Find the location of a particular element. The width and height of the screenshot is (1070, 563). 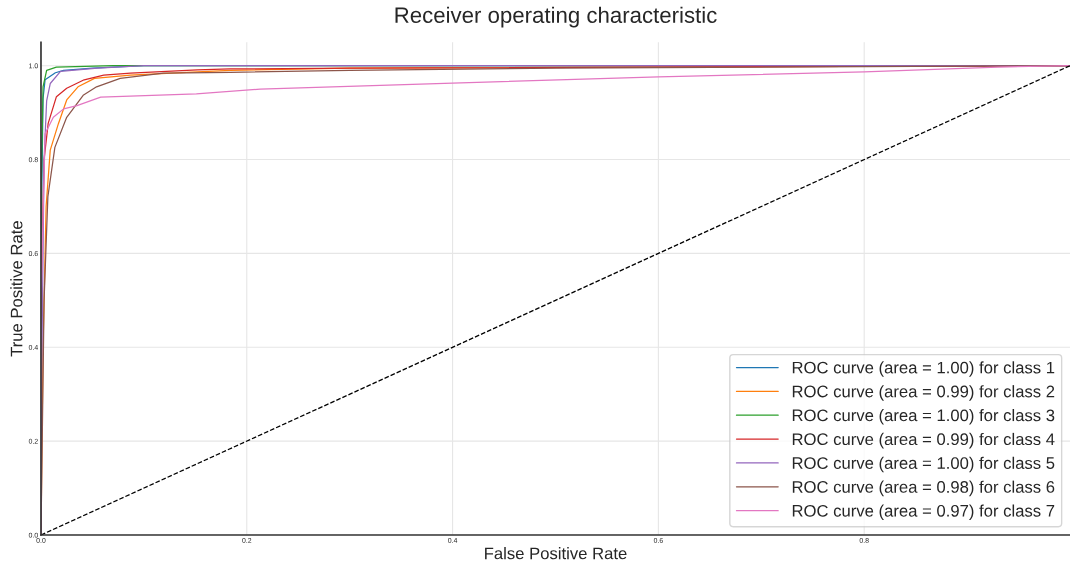

chart-title: Receiver operating characteristic is located at coordinates (556, 17).